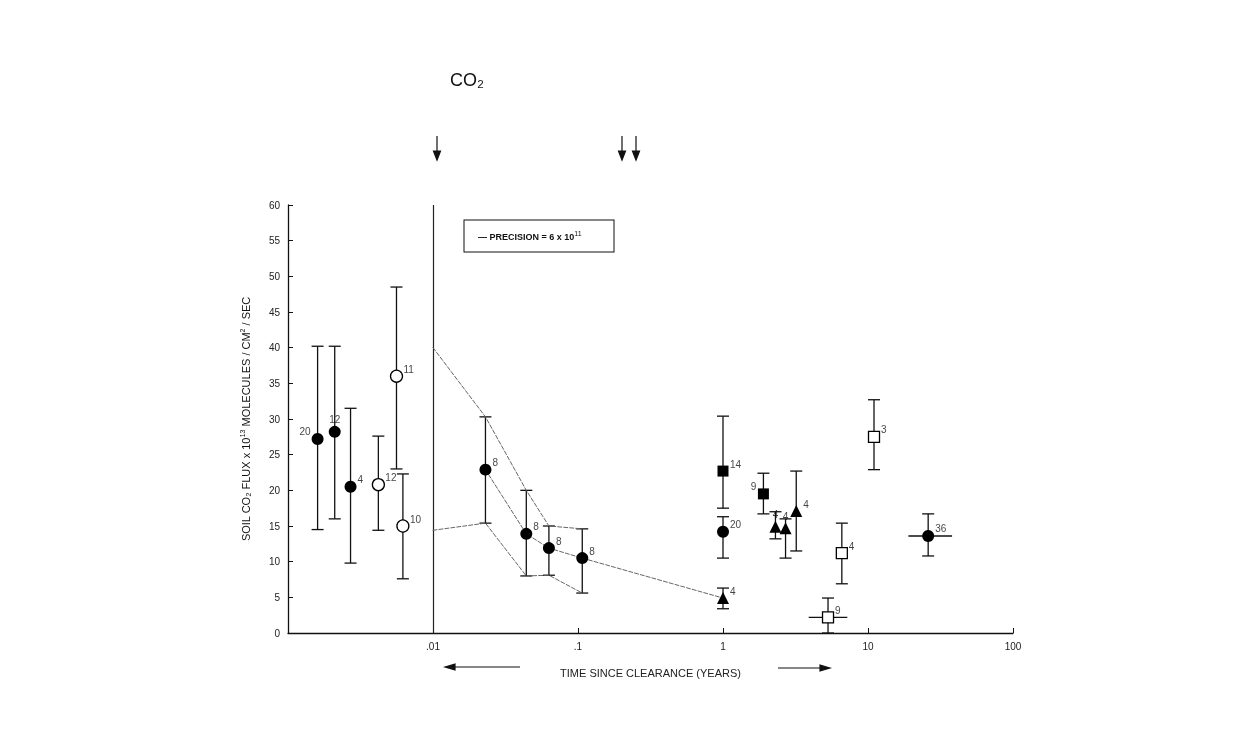 This screenshot has width=1243, height=734. I want to click on y-tick-label: 5, so click(277, 597).